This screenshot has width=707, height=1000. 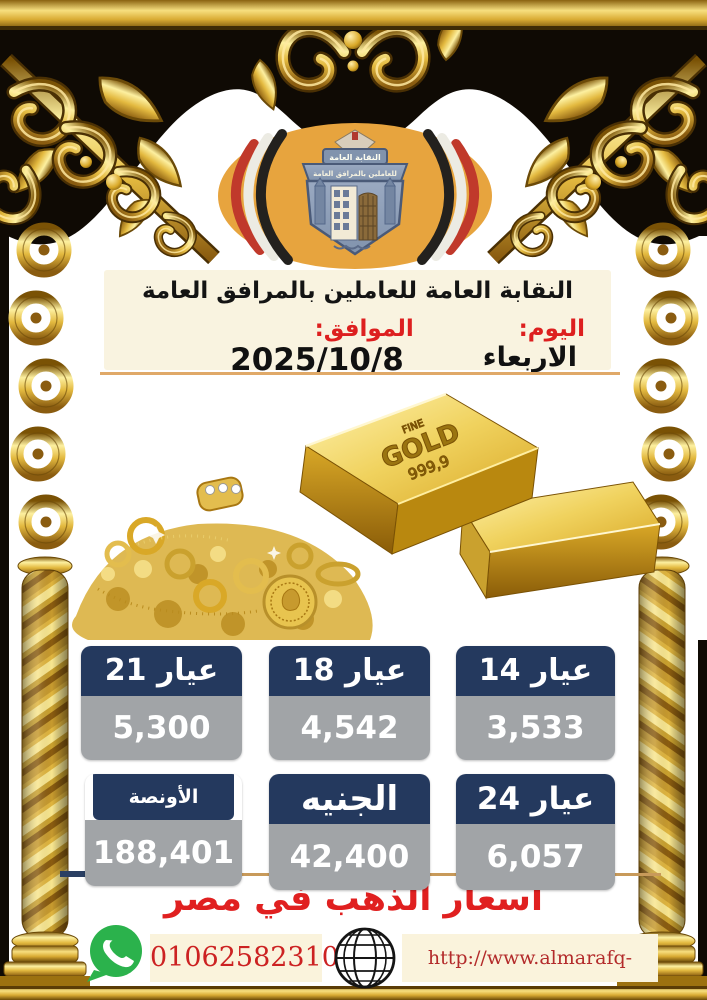 I want to click on frame-top-bar, so click(x=353, y=15).